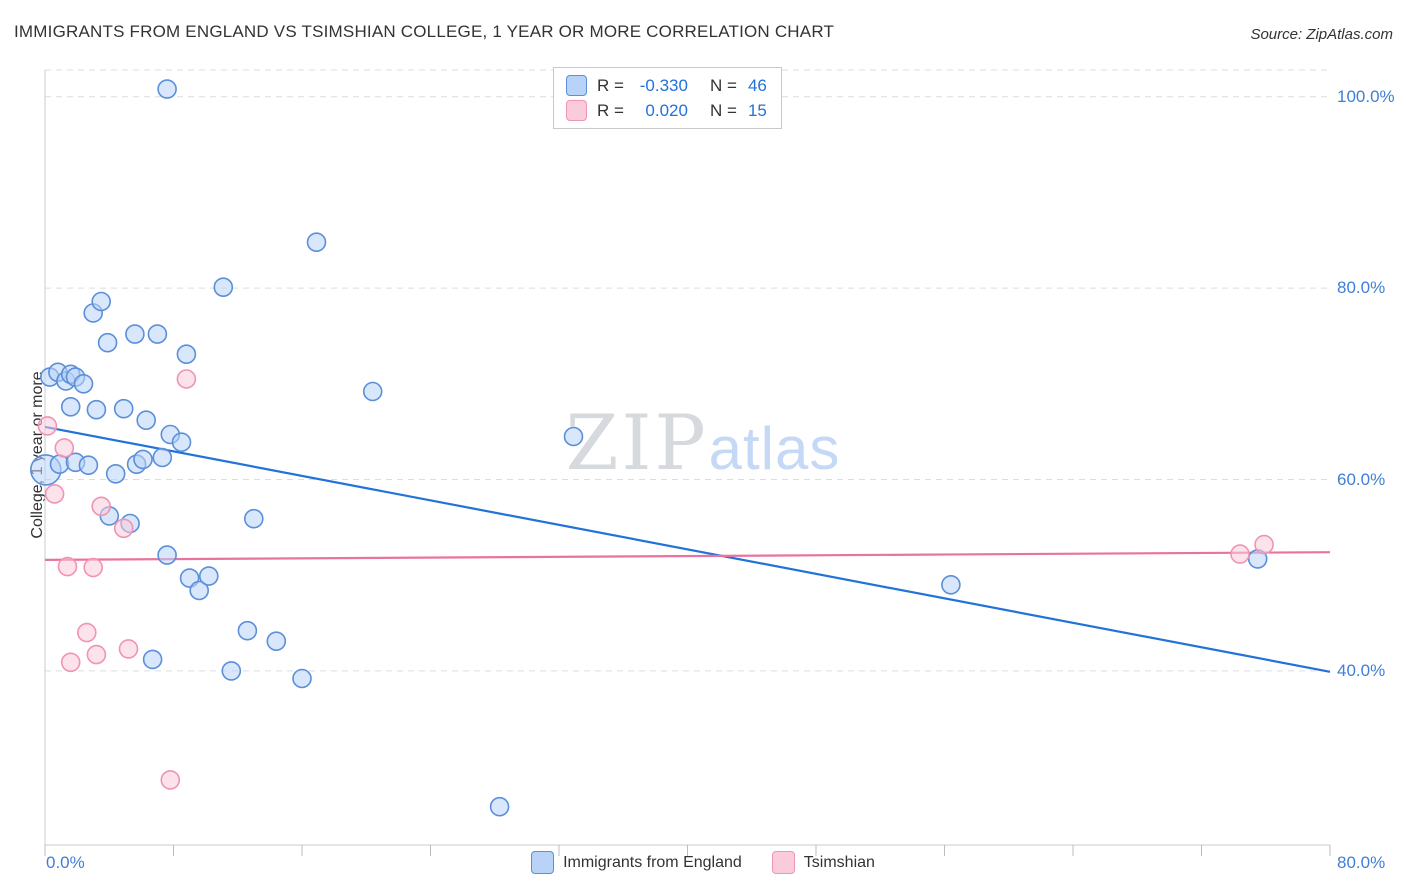  Describe the element at coordinates (37, 455) in the screenshot. I see `y-axis-title: College, 1 year or more` at that location.